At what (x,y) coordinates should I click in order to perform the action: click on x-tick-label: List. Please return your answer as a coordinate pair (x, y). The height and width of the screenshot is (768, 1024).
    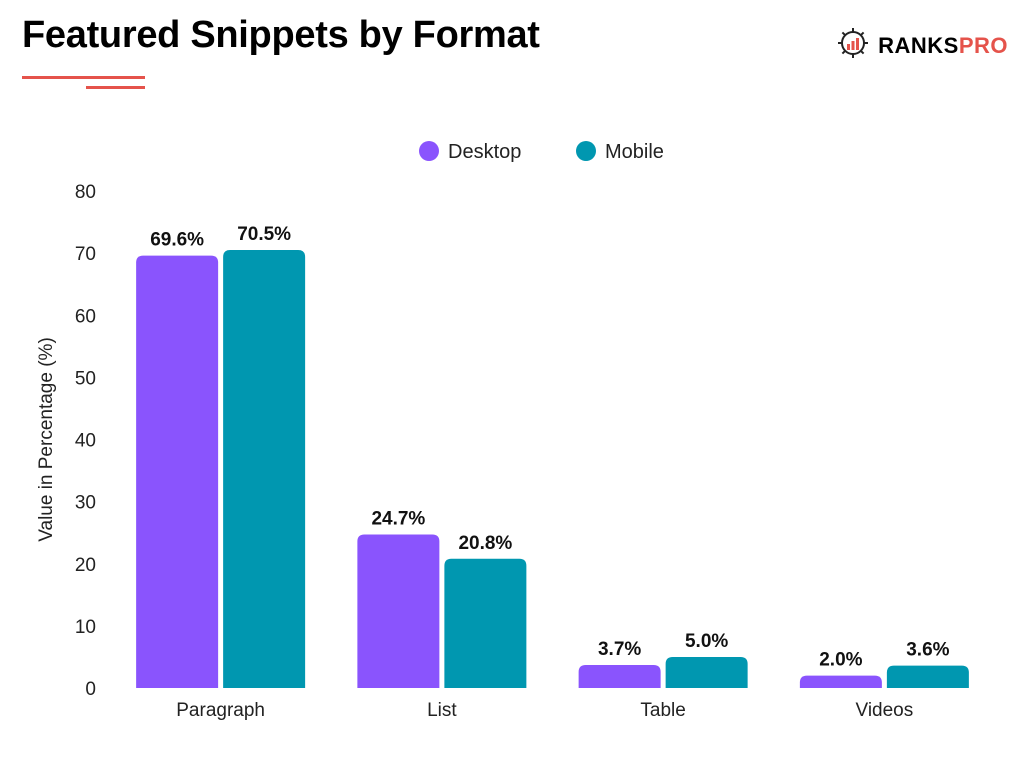
    Looking at the image, I should click on (442, 710).